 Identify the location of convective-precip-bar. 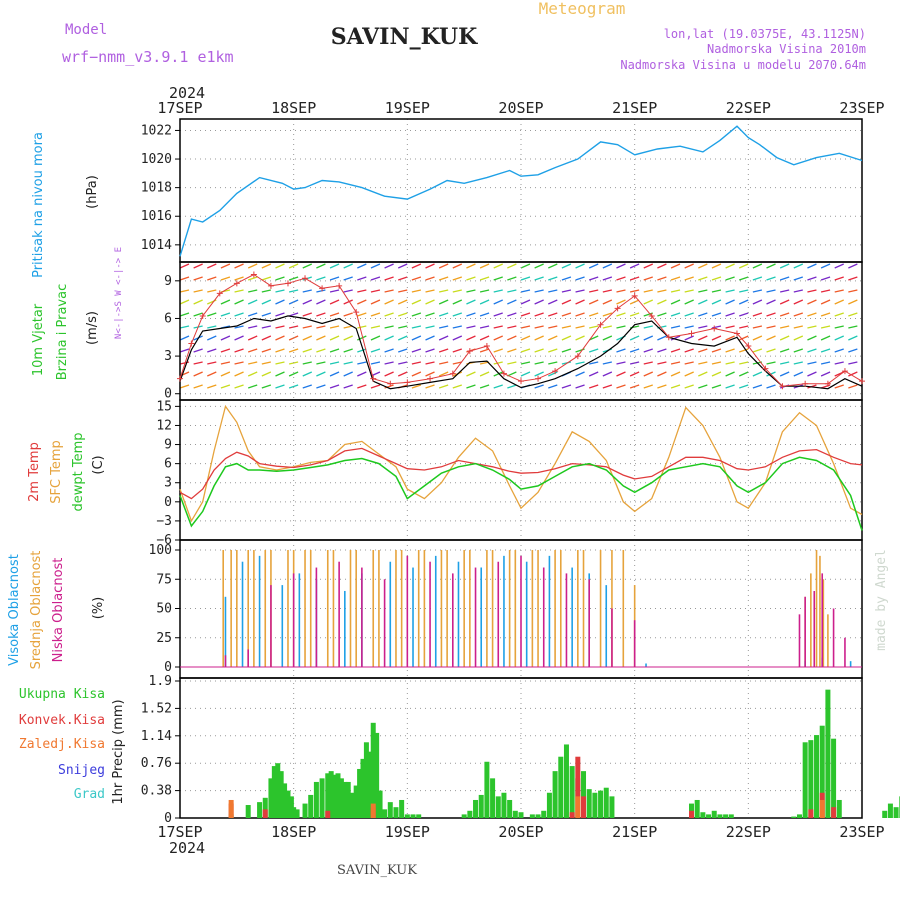
(328, 814).